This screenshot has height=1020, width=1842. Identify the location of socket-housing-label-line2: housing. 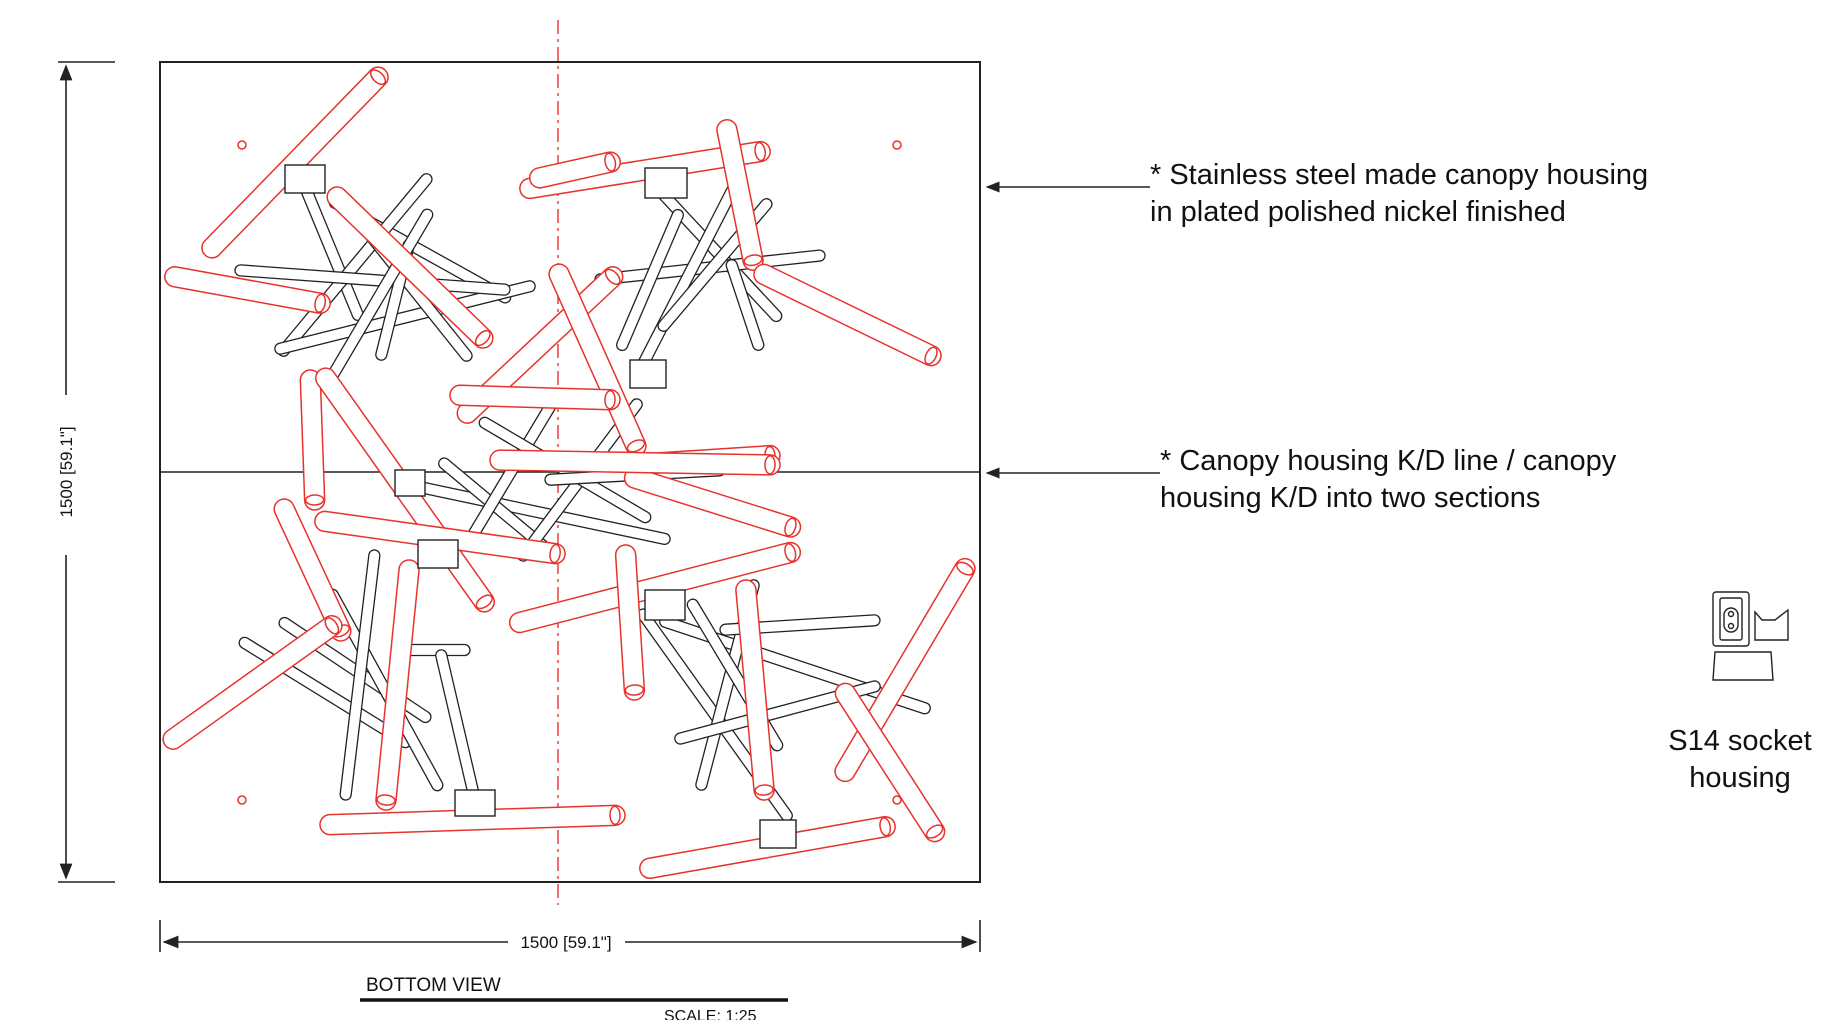
(1740, 778).